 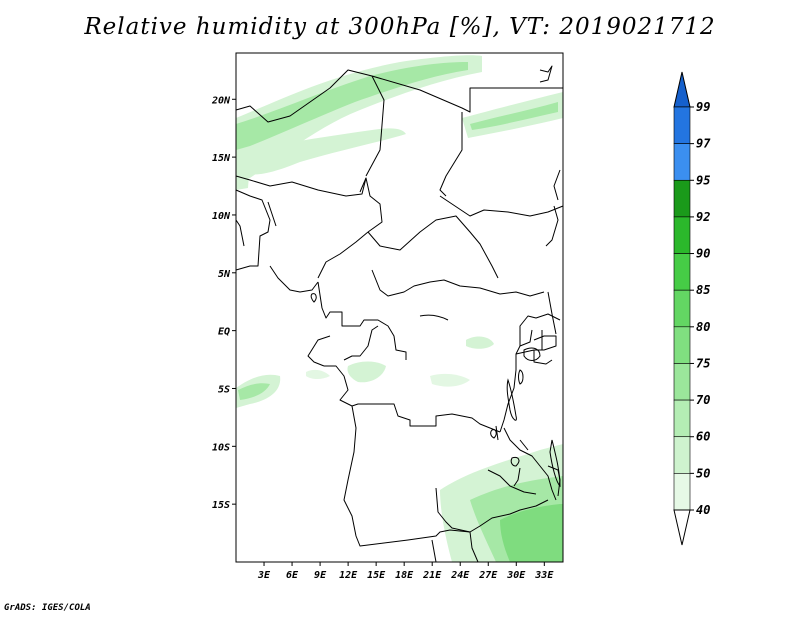 I want to click on latitude-axis: 20N 15N 10N 5N EQ 5S 10S 15S, so click(x=223, y=303).